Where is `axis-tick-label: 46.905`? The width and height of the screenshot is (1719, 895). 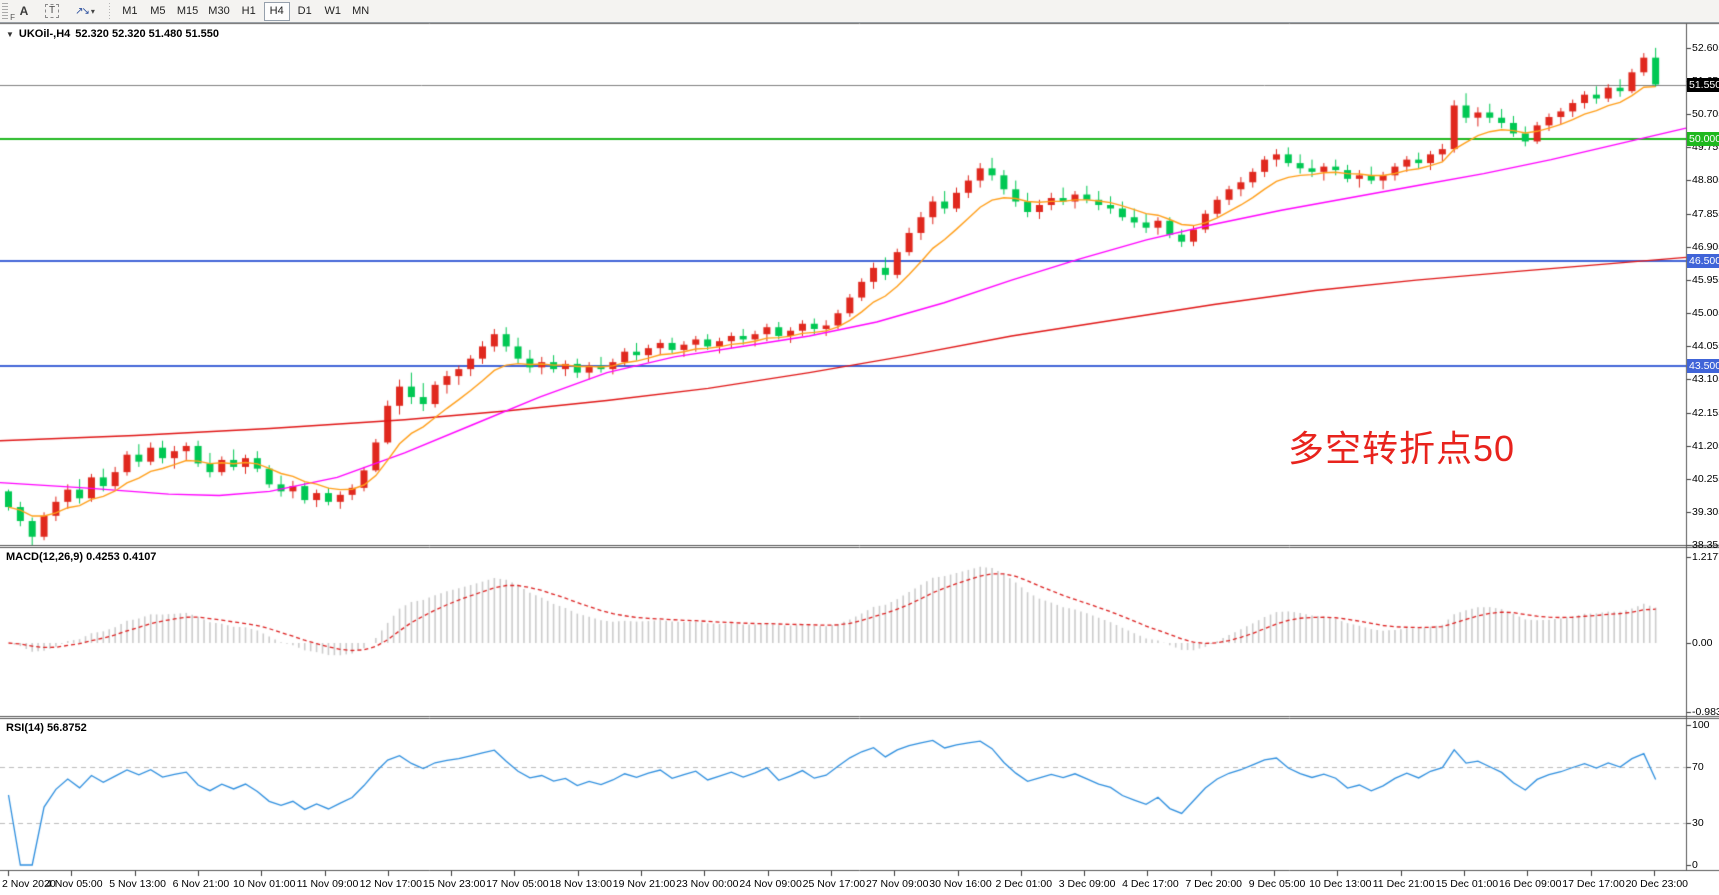 axis-tick-label: 46.905 is located at coordinates (1705, 246).